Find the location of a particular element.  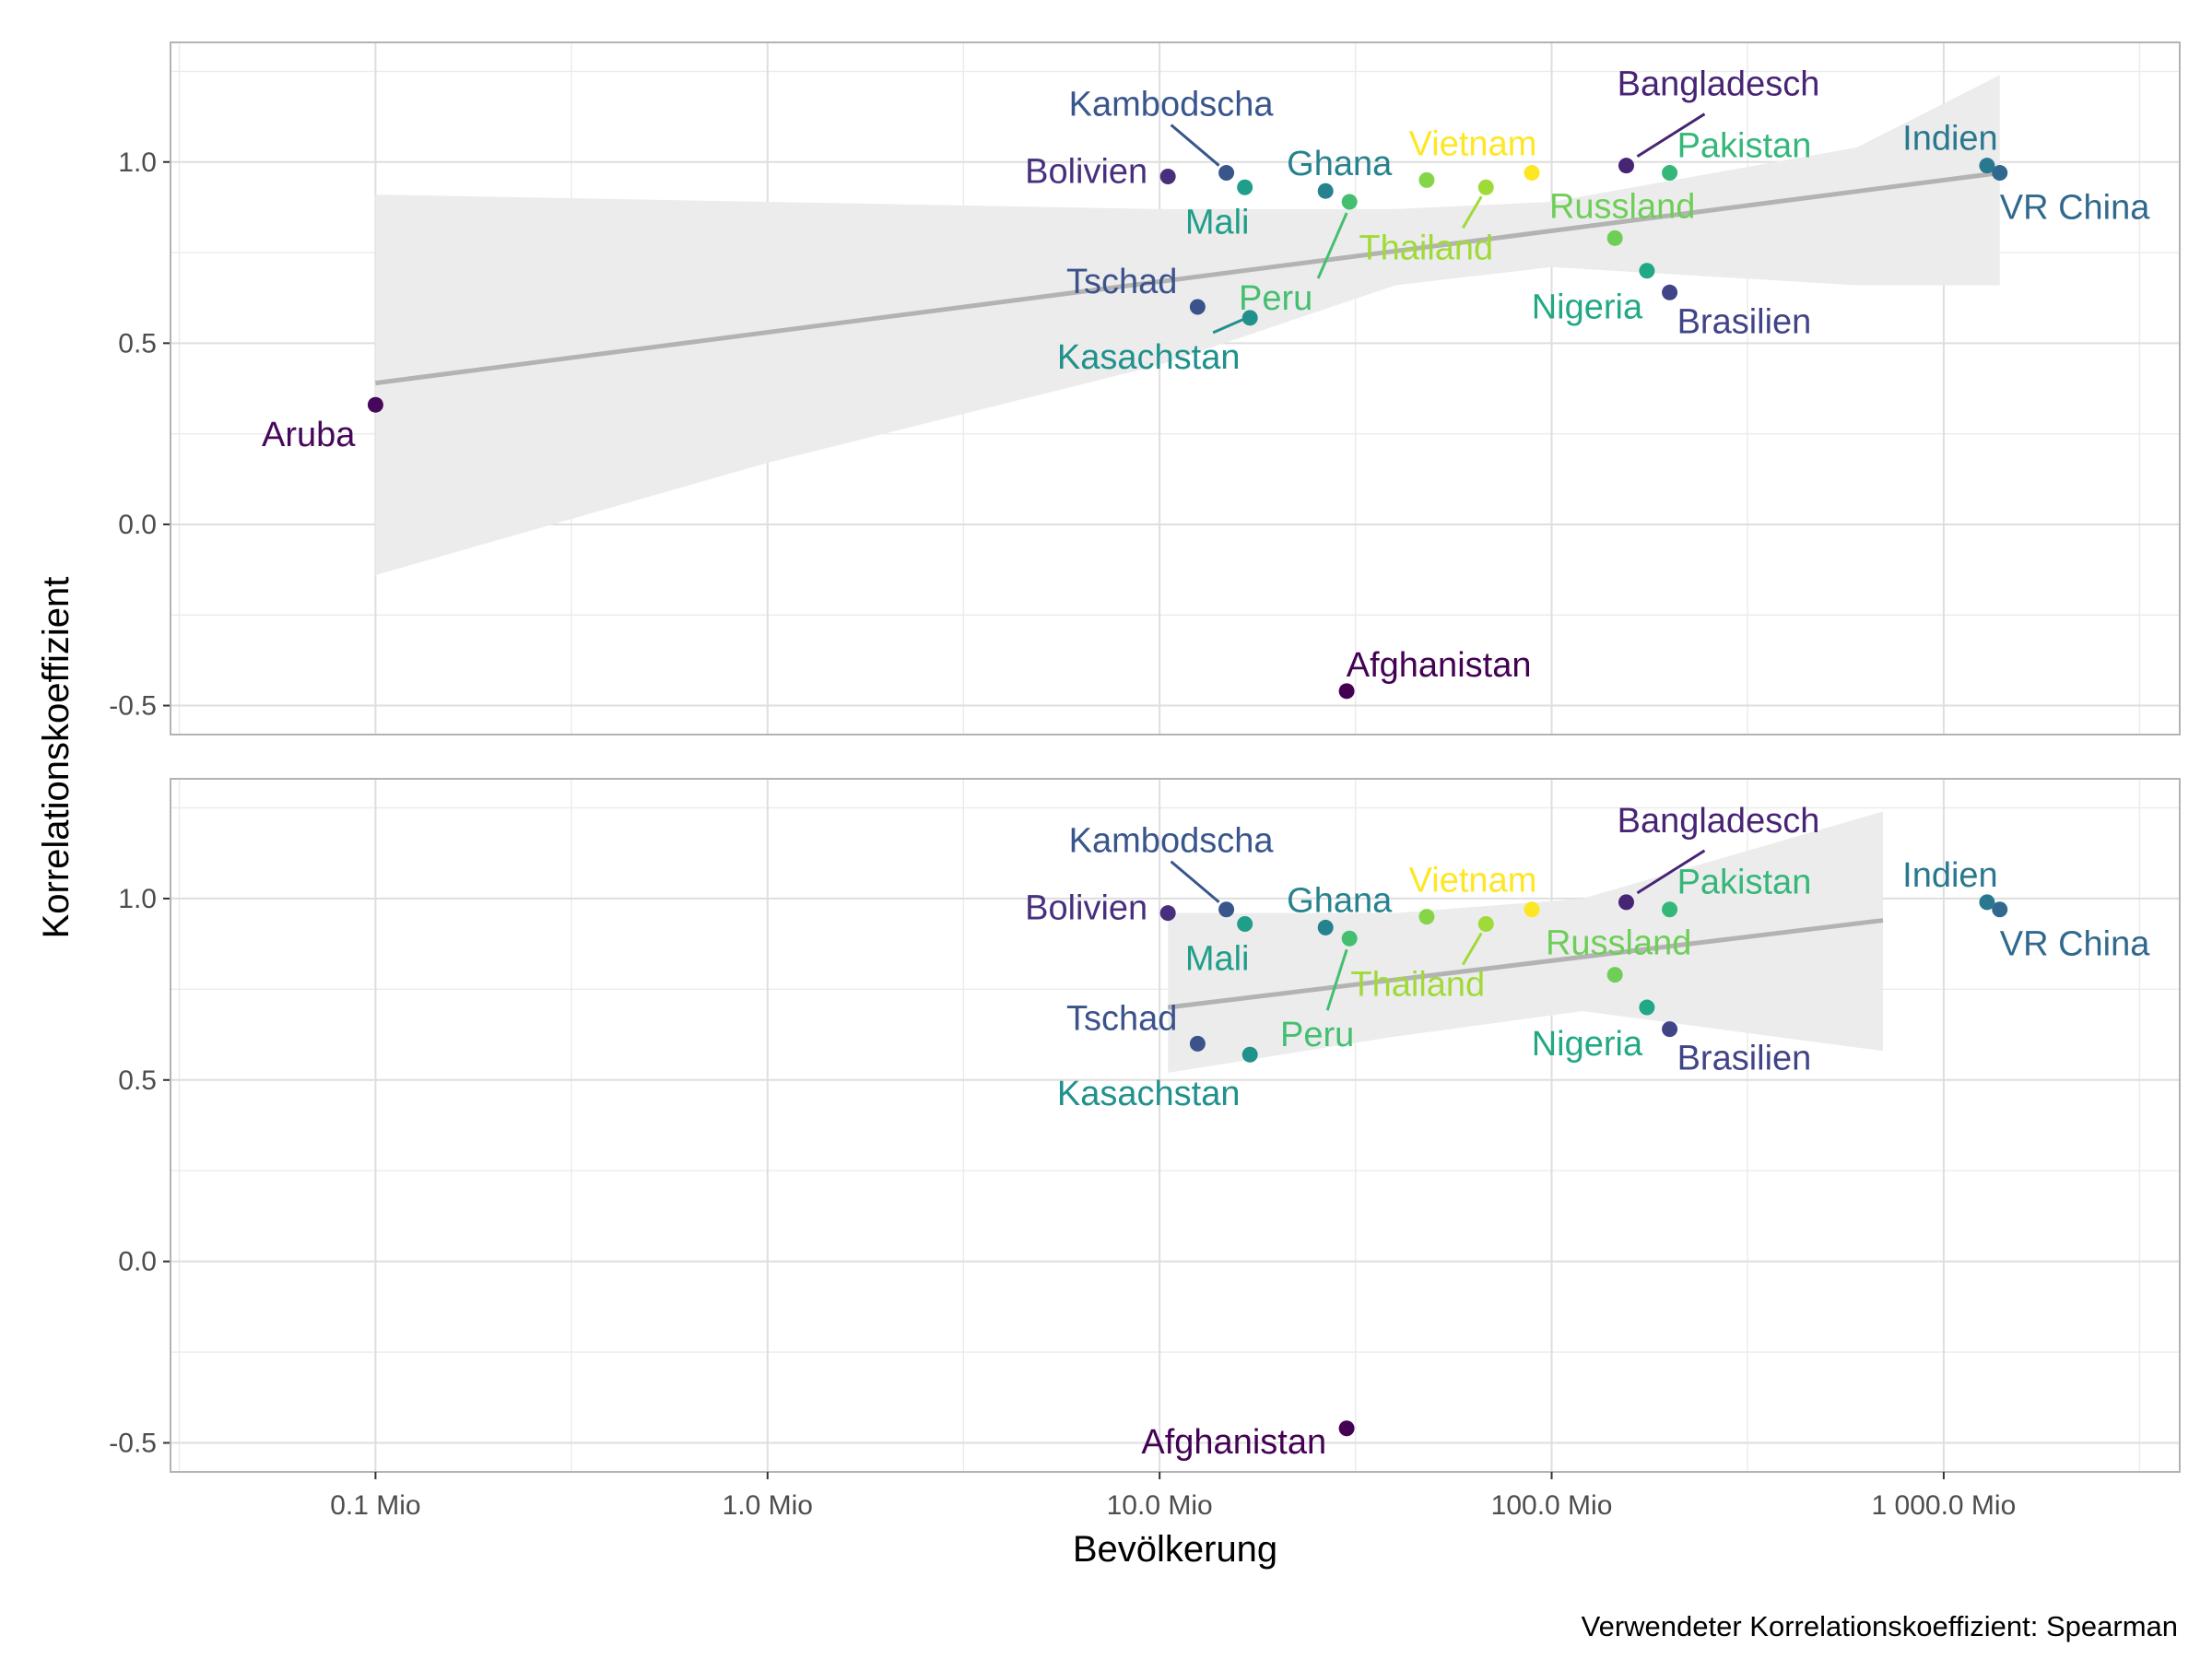

data-point-aruba is located at coordinates (375, 404).